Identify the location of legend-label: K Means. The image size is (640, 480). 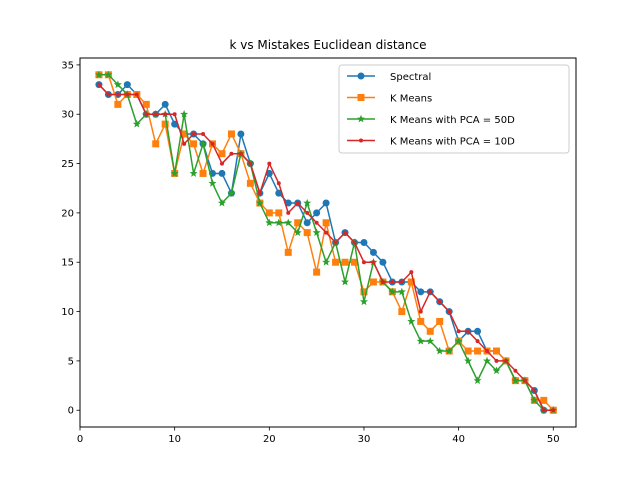
(411, 99).